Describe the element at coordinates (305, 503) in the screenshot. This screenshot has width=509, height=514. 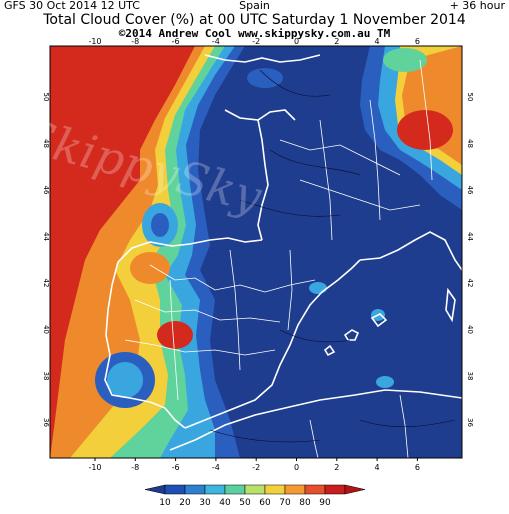
I see `colorbar-label: 80` at that location.